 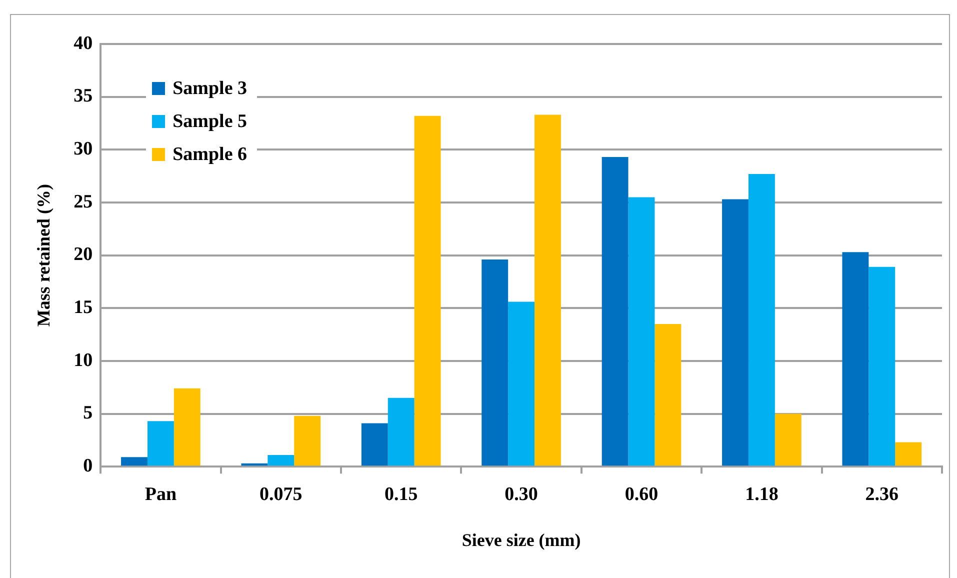 What do you see at coordinates (83, 201) in the screenshot?
I see `y-tick-label: 25` at bounding box center [83, 201].